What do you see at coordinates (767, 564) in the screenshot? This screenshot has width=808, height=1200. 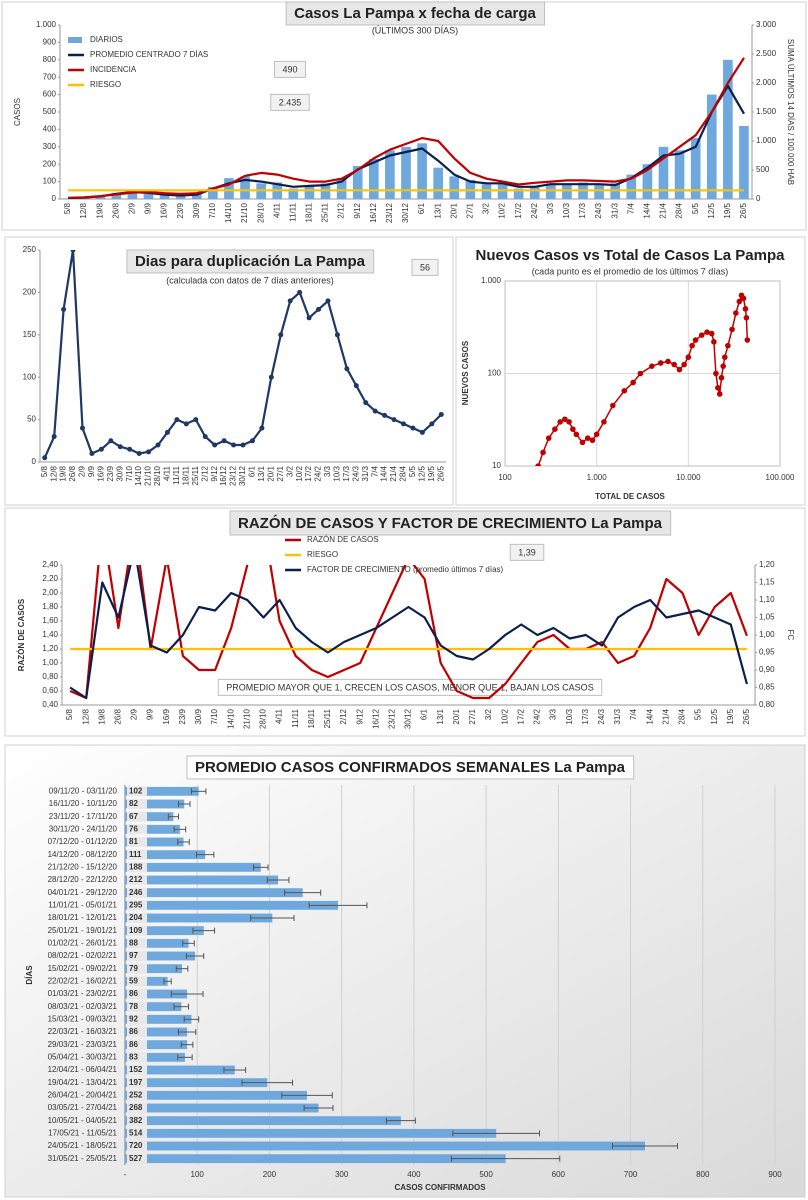 I see `y2-tick-label: 1,20` at bounding box center [767, 564].